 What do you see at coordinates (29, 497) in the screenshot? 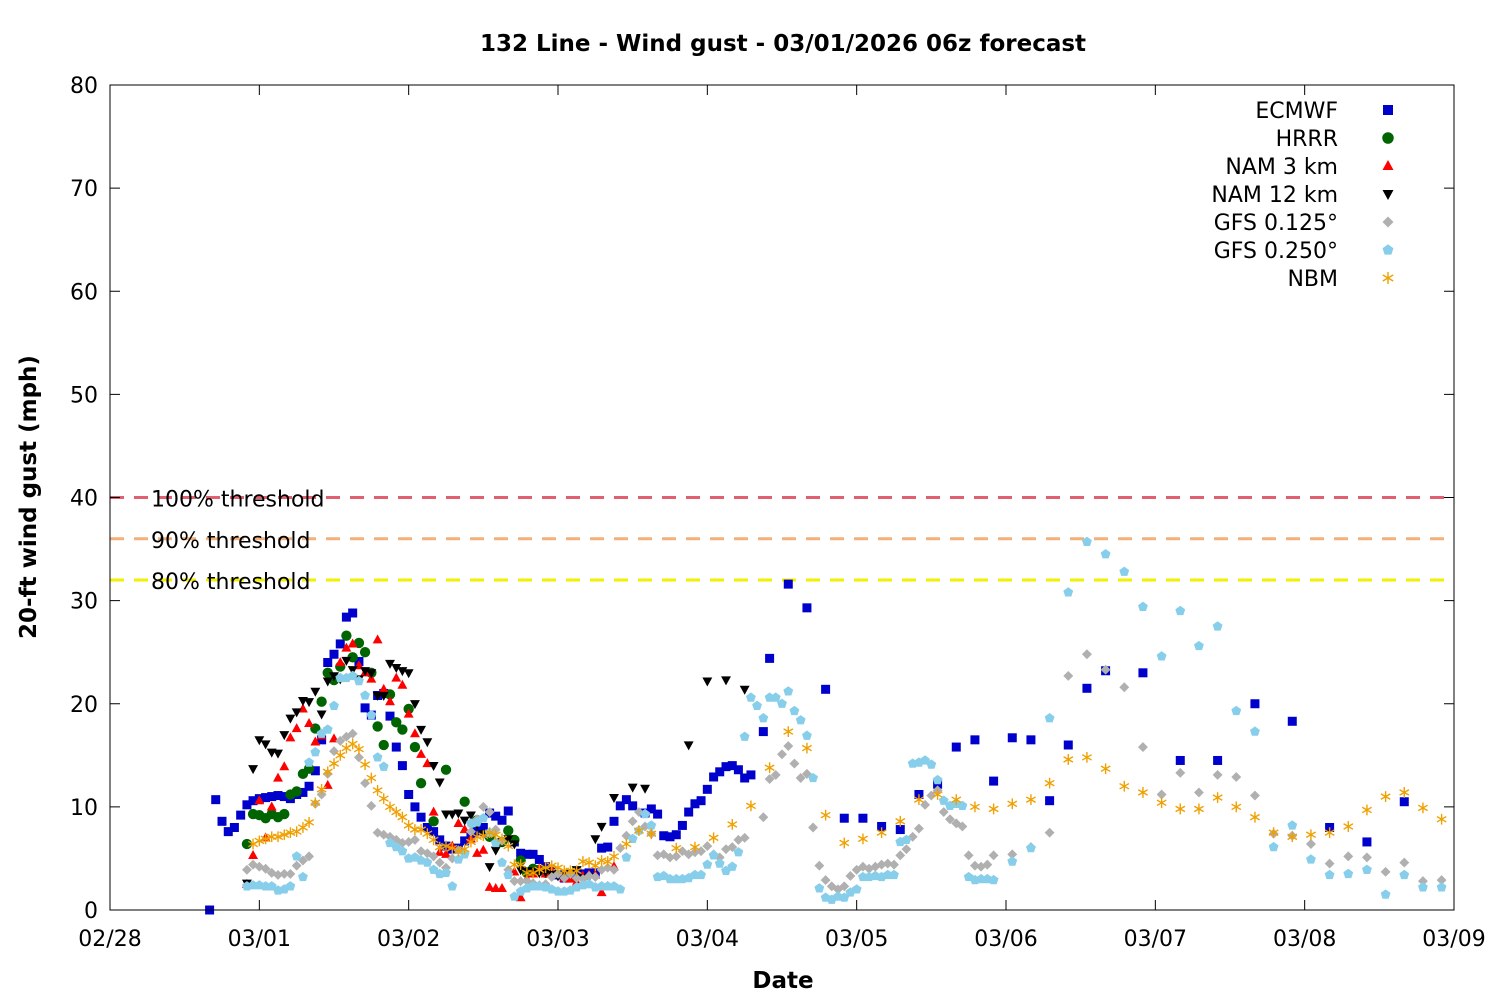
I see `y-axis-label: 20-ft wind gust (mph)` at bounding box center [29, 497].